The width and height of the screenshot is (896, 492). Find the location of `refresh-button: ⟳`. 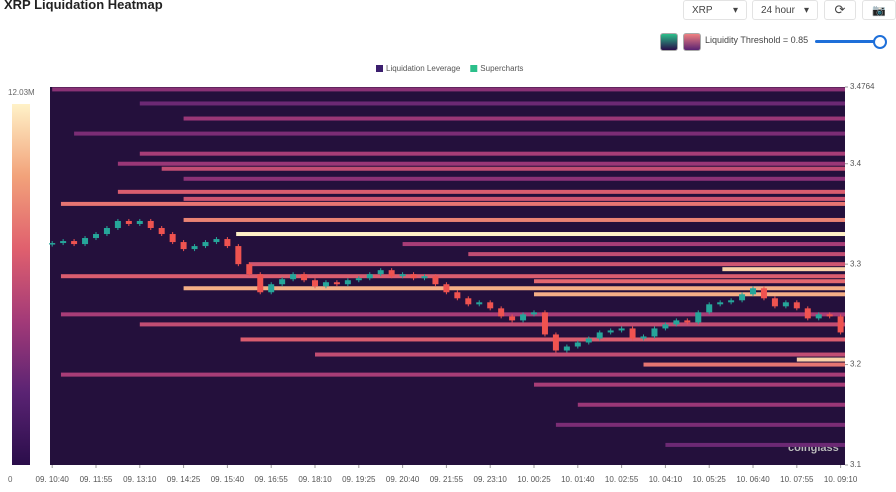

refresh-button: ⟳ is located at coordinates (840, 10).